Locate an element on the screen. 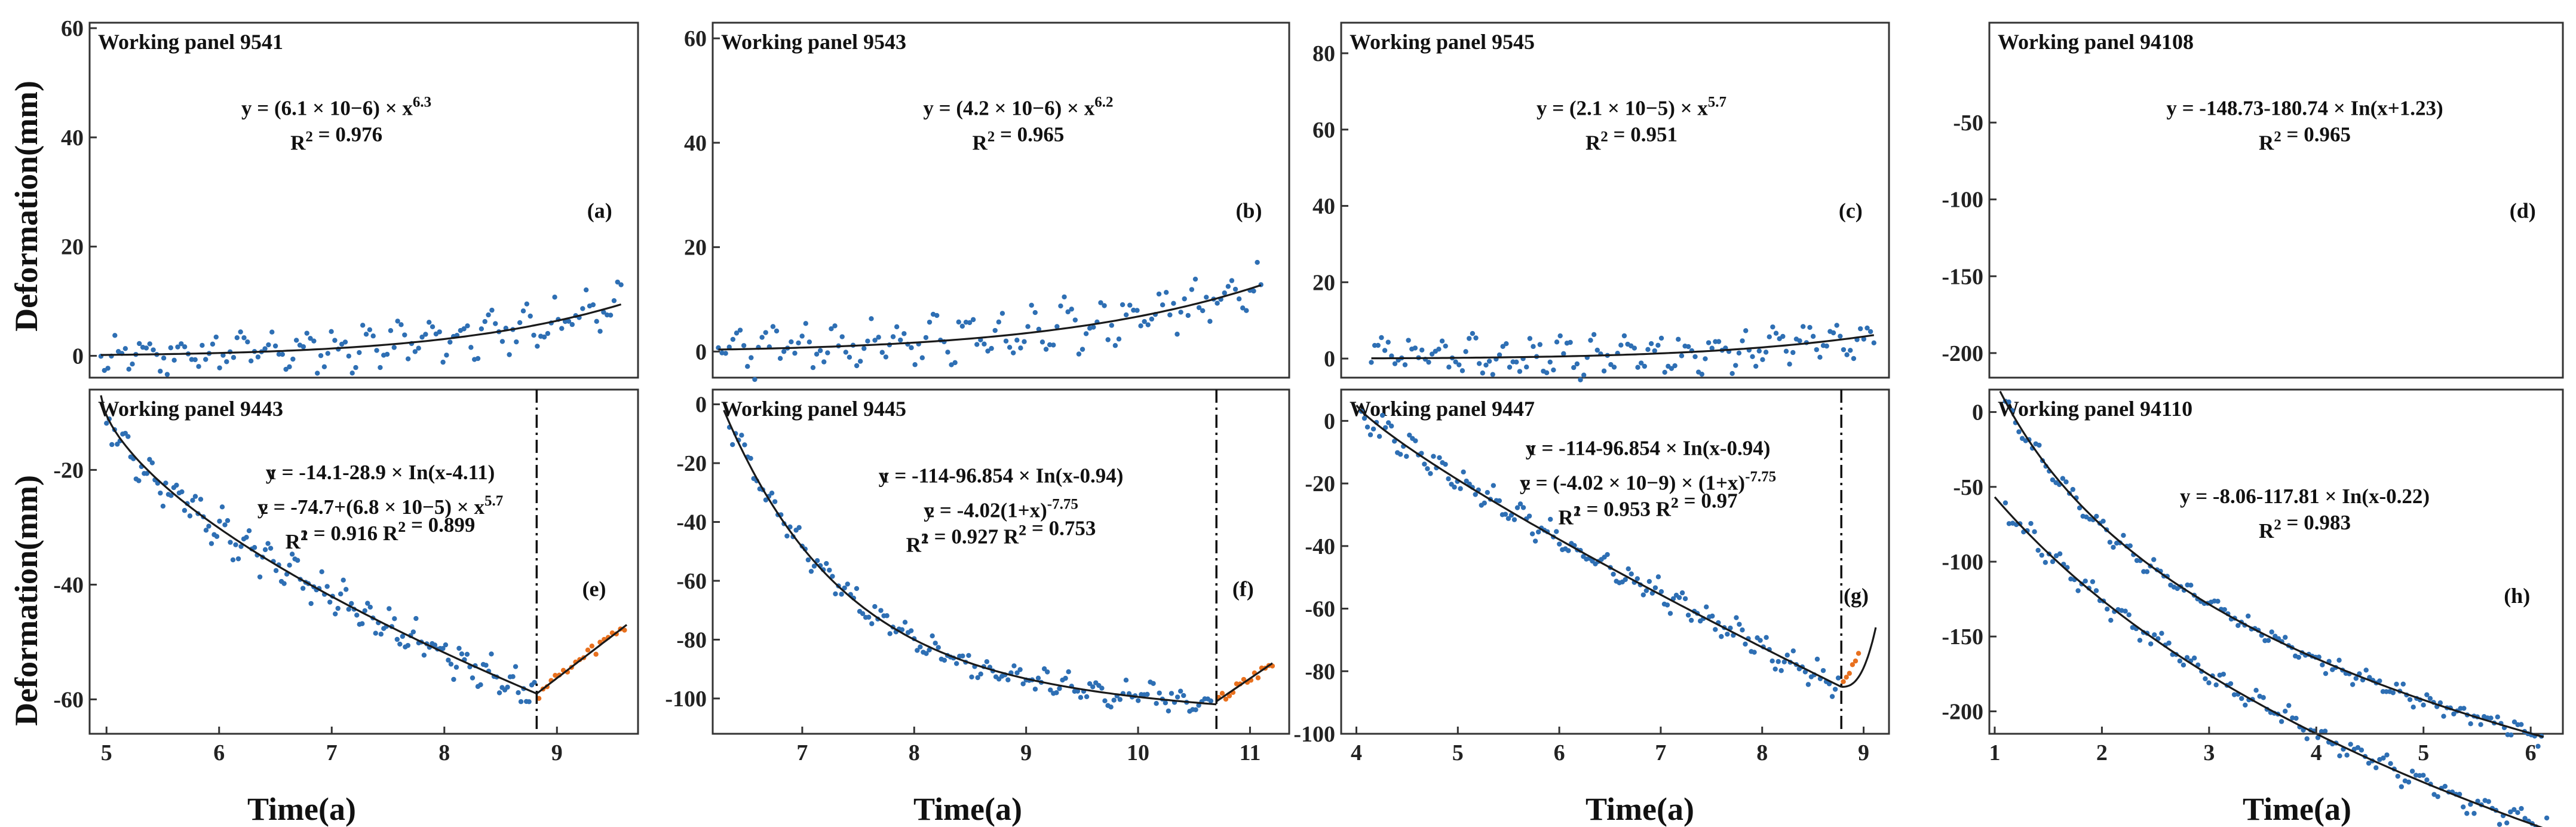  equation-line: R21 = 0.916 R22 = 0.899 is located at coordinates (381, 533).